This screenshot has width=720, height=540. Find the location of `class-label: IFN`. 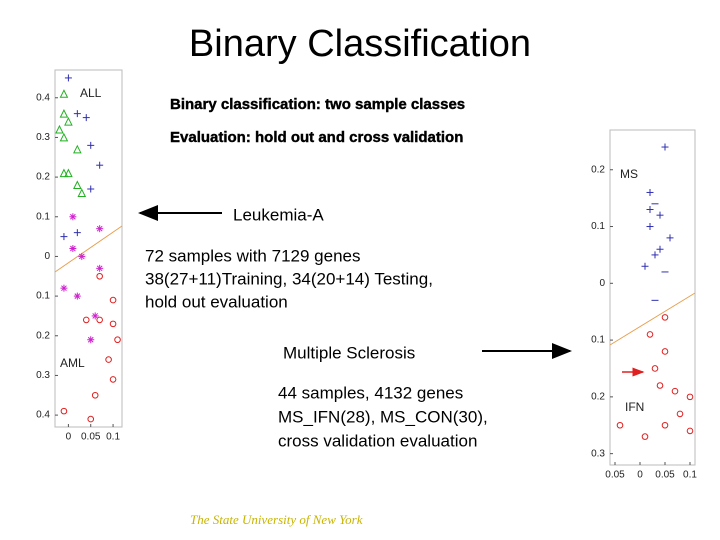

class-label: IFN is located at coordinates (634, 407).